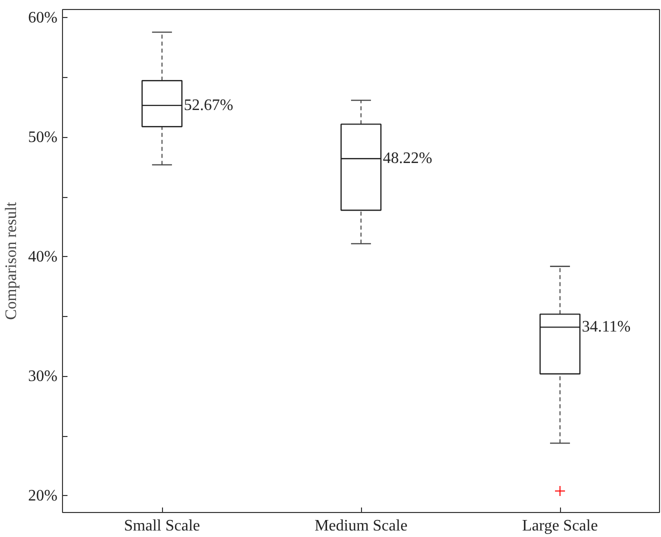  I want to click on y-tick-label: 20%, so click(43, 495).